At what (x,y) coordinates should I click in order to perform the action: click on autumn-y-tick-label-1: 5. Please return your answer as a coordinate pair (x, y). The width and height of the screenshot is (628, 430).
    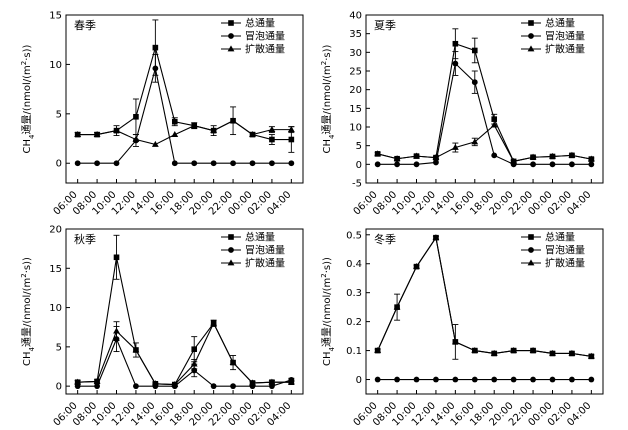
    Looking at the image, I should click on (59, 347).